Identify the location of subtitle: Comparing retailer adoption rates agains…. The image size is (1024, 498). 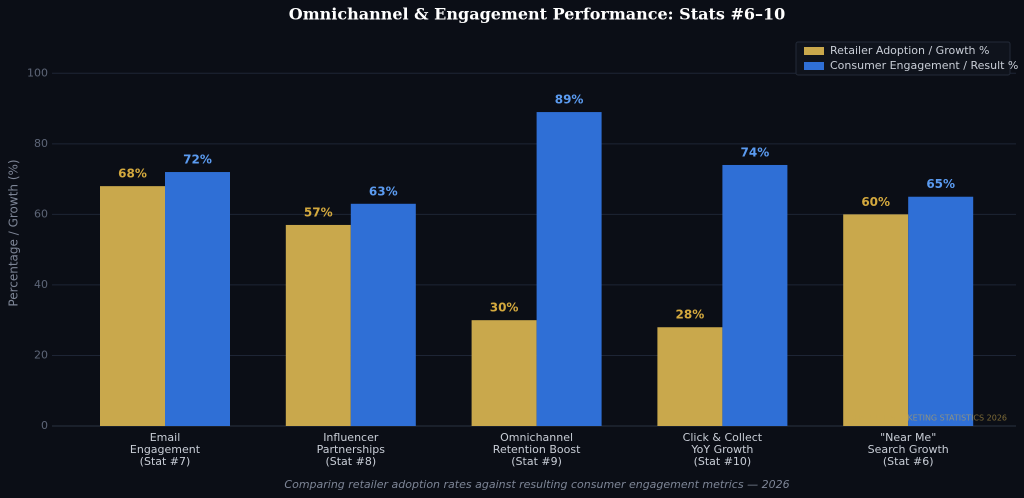
(536, 484).